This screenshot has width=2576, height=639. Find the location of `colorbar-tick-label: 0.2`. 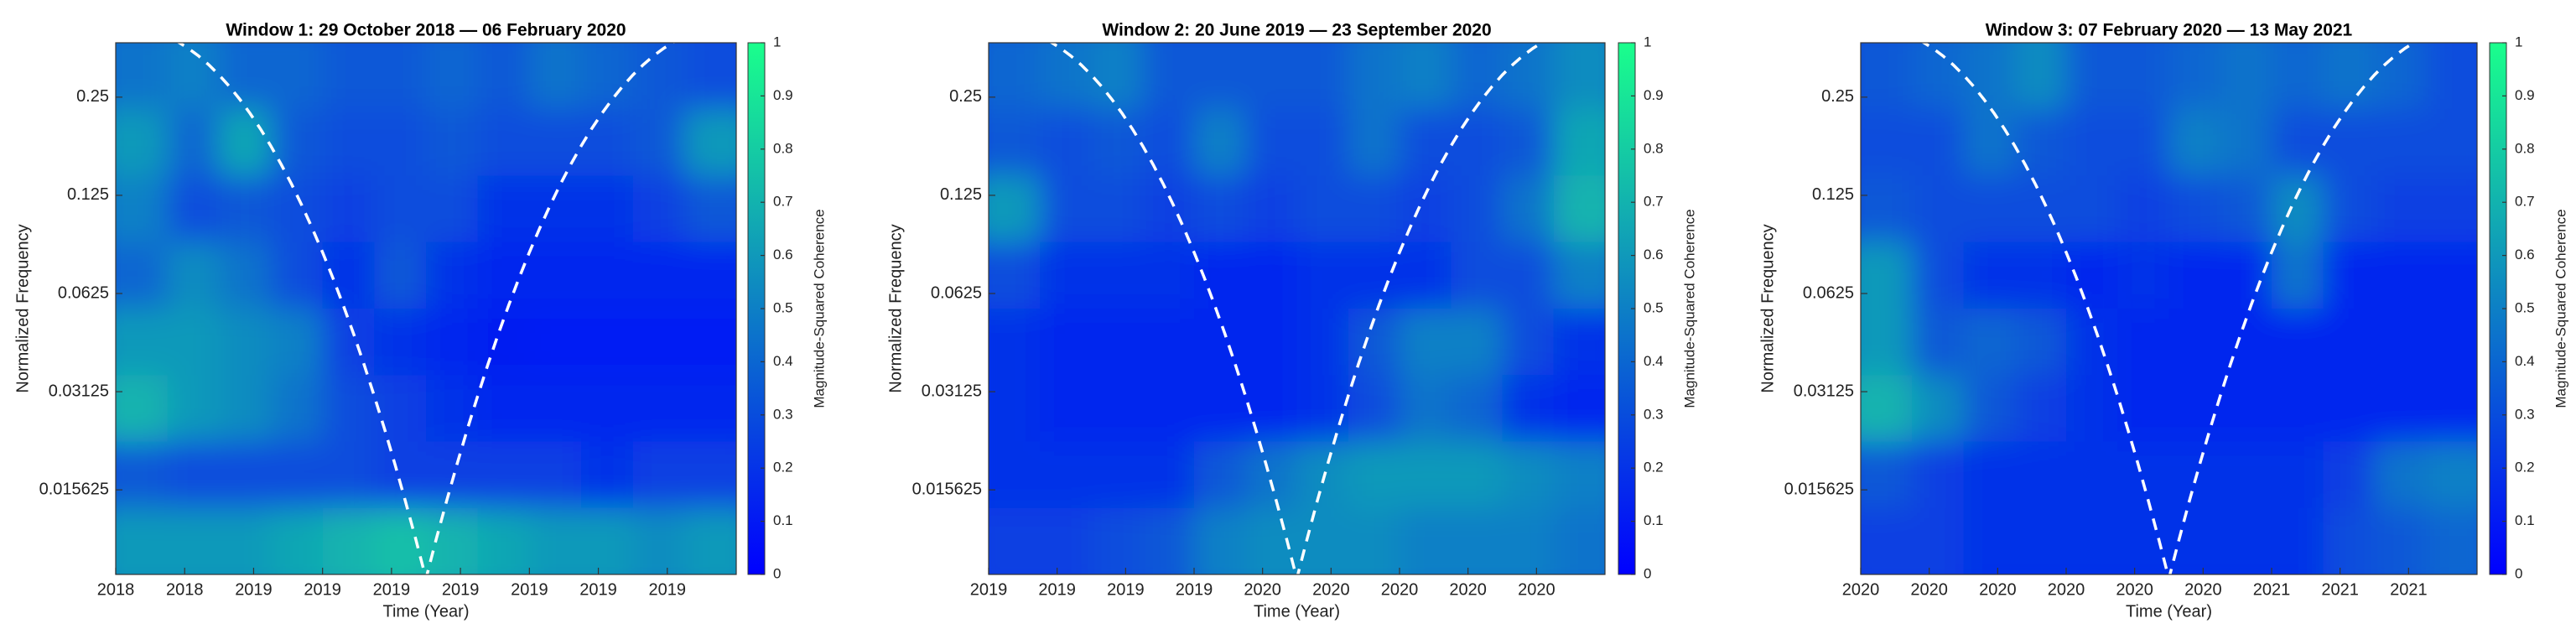

colorbar-tick-label: 0.2 is located at coordinates (1654, 467).